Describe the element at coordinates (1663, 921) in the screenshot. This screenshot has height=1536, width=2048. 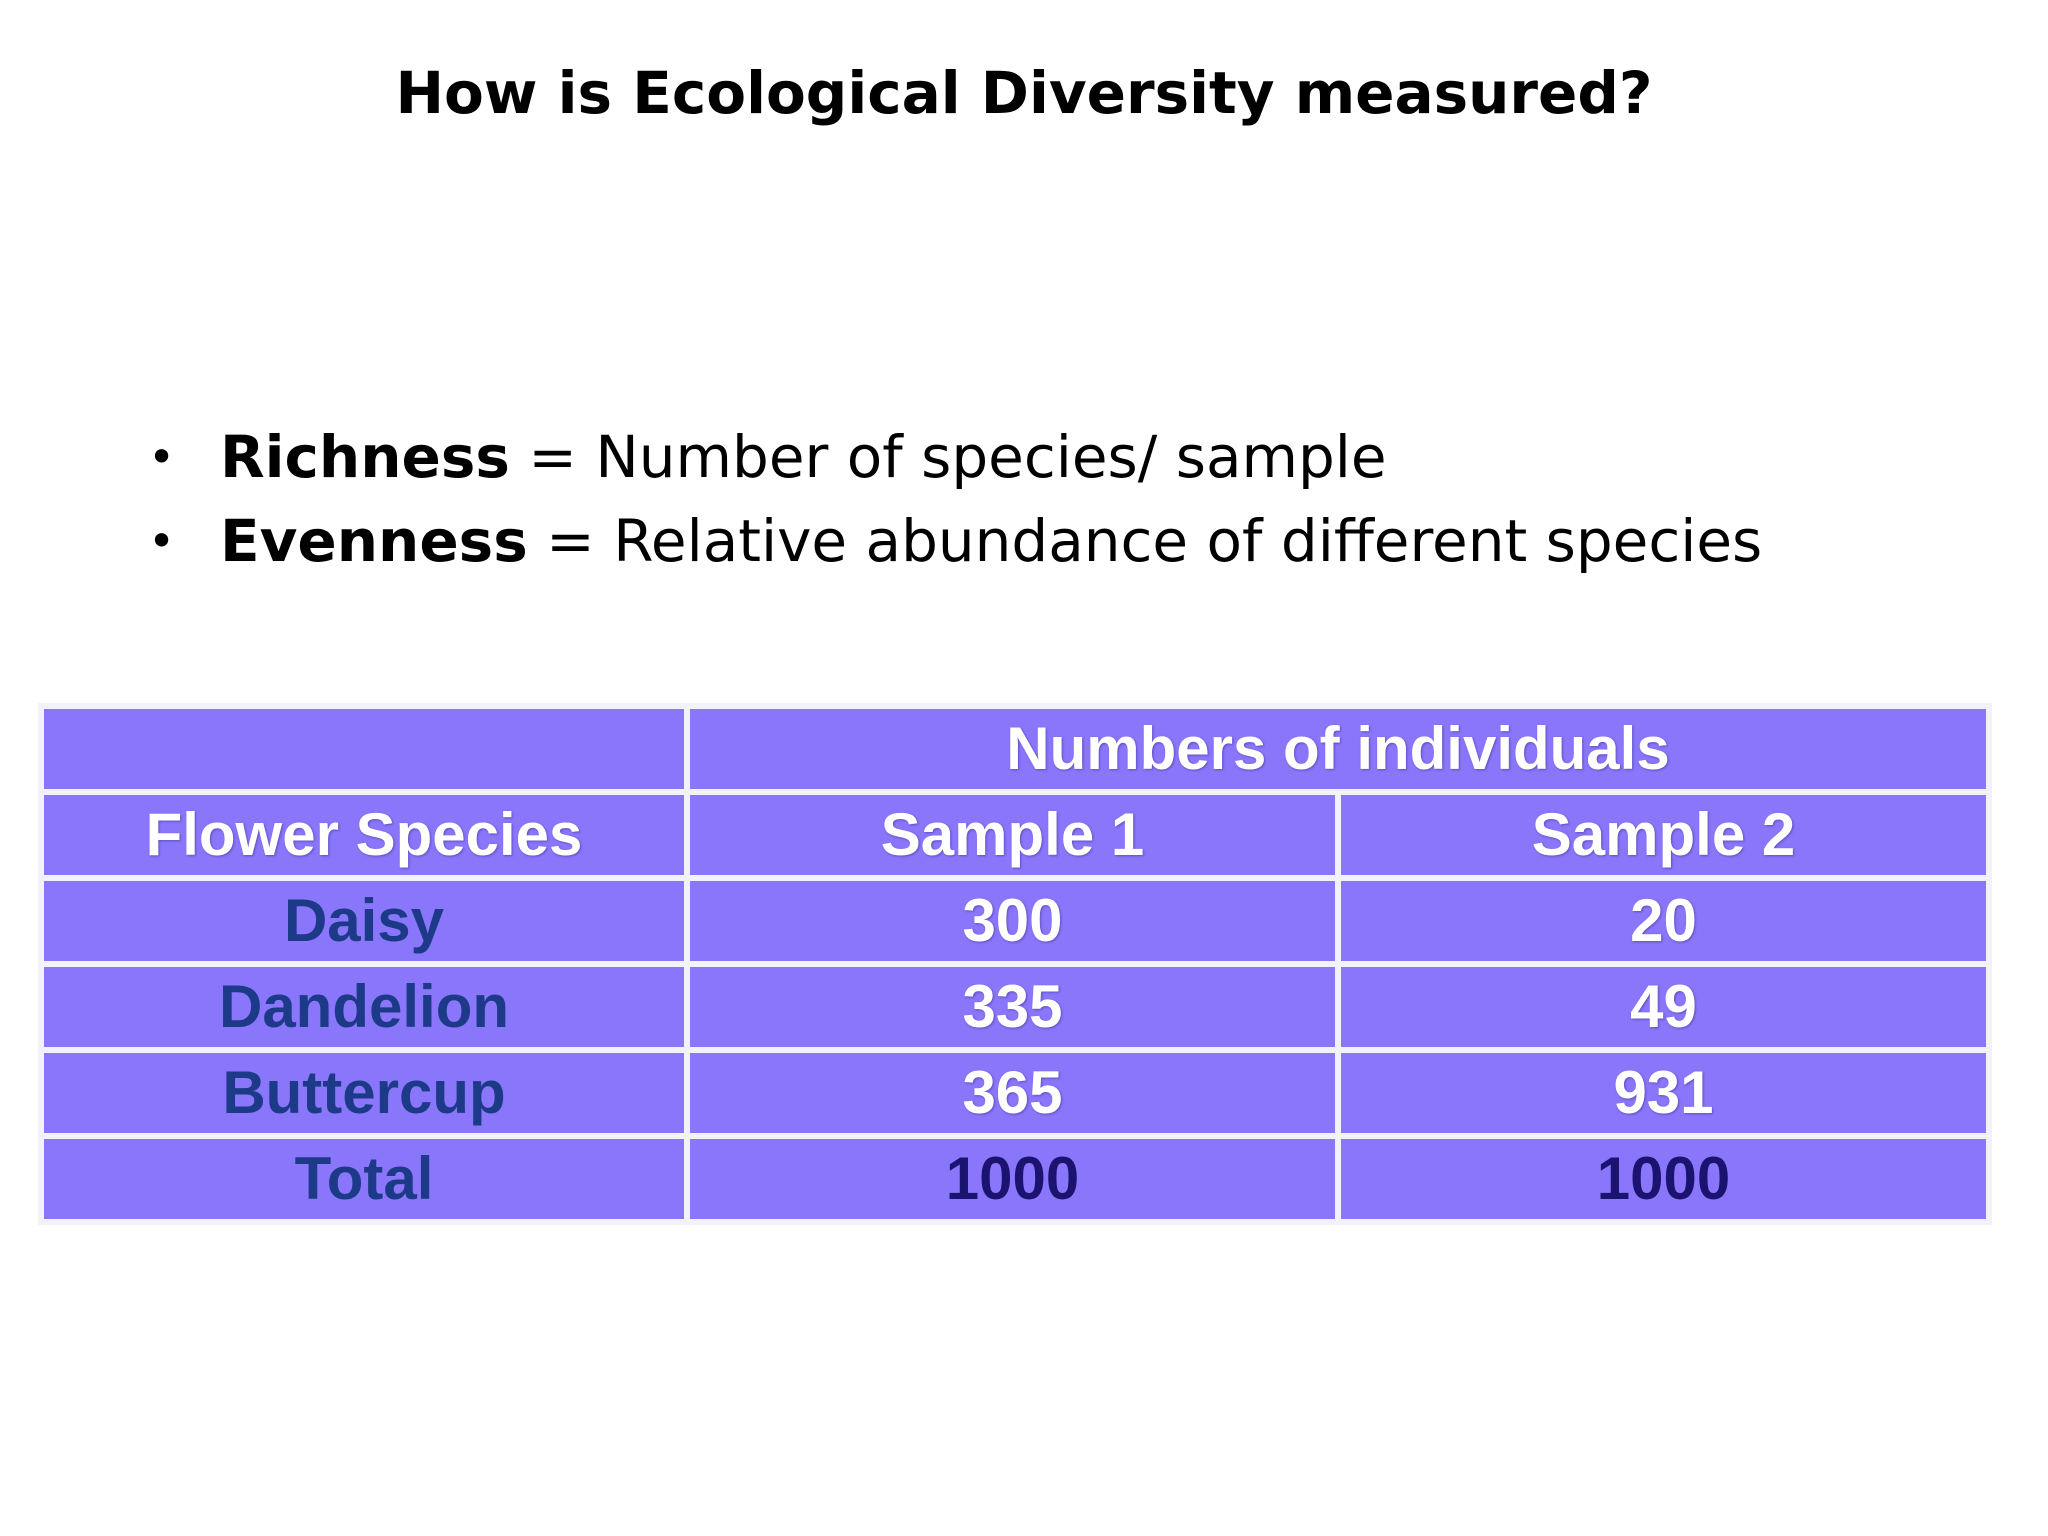
I see `table-value-cell: 20` at that location.